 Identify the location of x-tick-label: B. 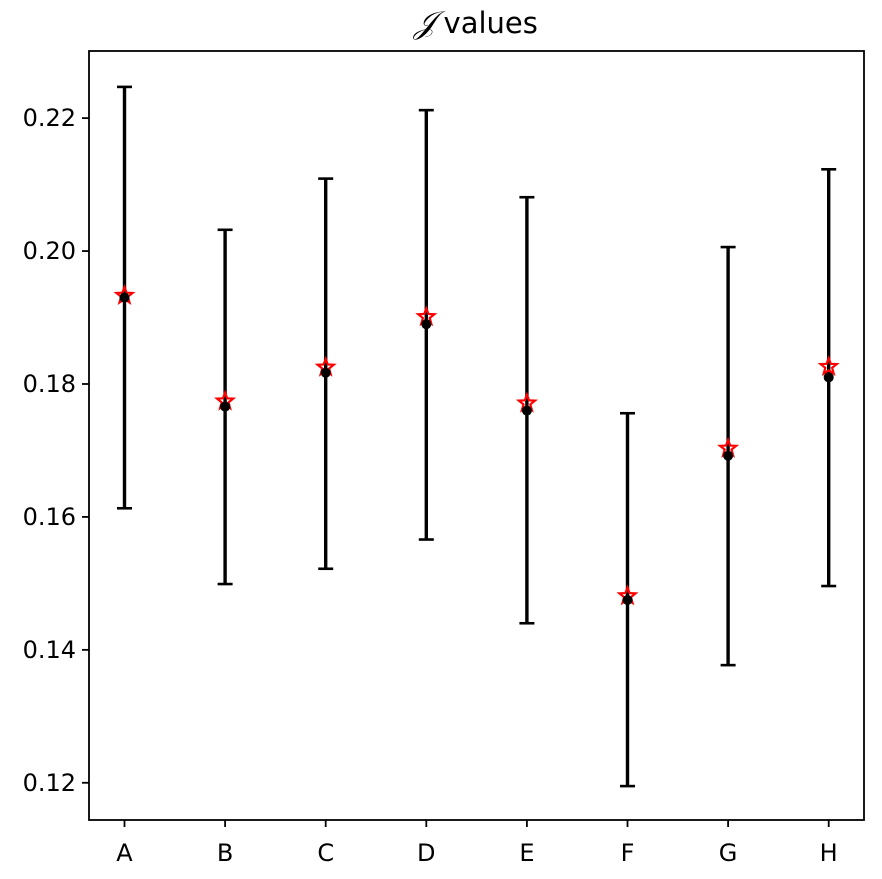
(225, 853).